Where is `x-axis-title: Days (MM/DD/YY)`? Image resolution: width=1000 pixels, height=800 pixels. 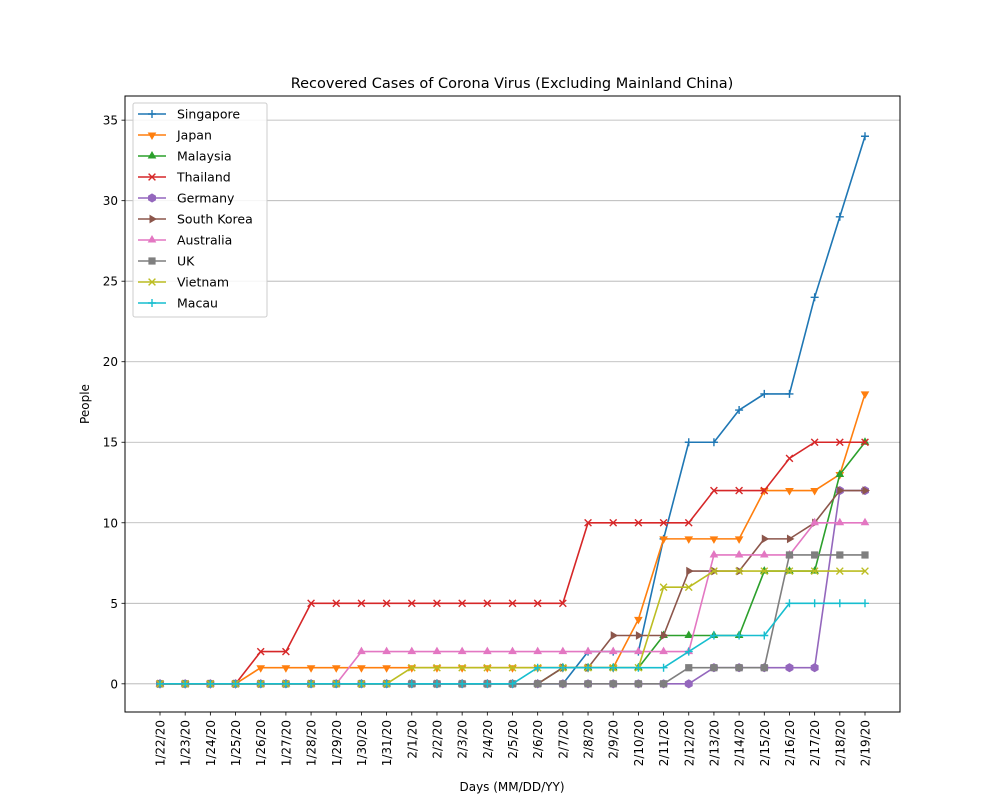
x-axis-title: Days (MM/DD/YY) is located at coordinates (511, 787).